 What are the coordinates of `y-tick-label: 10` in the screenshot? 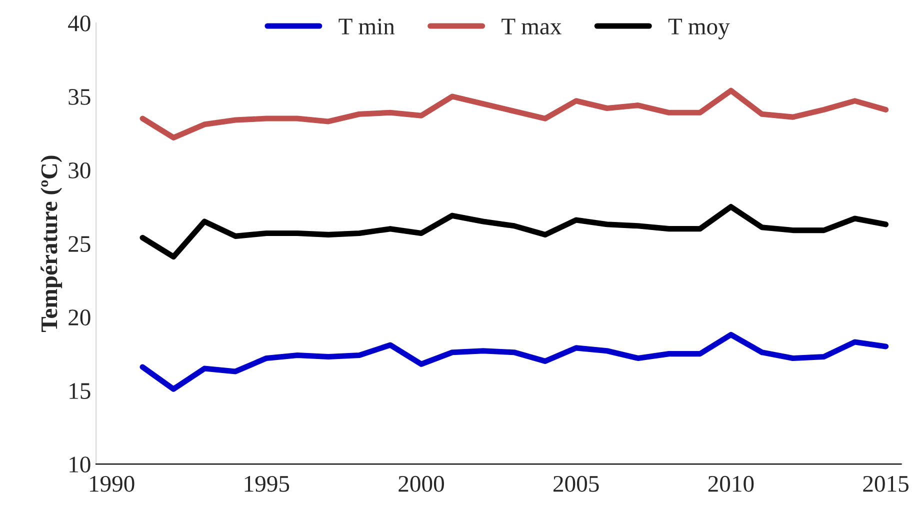 It's located at (80, 464).